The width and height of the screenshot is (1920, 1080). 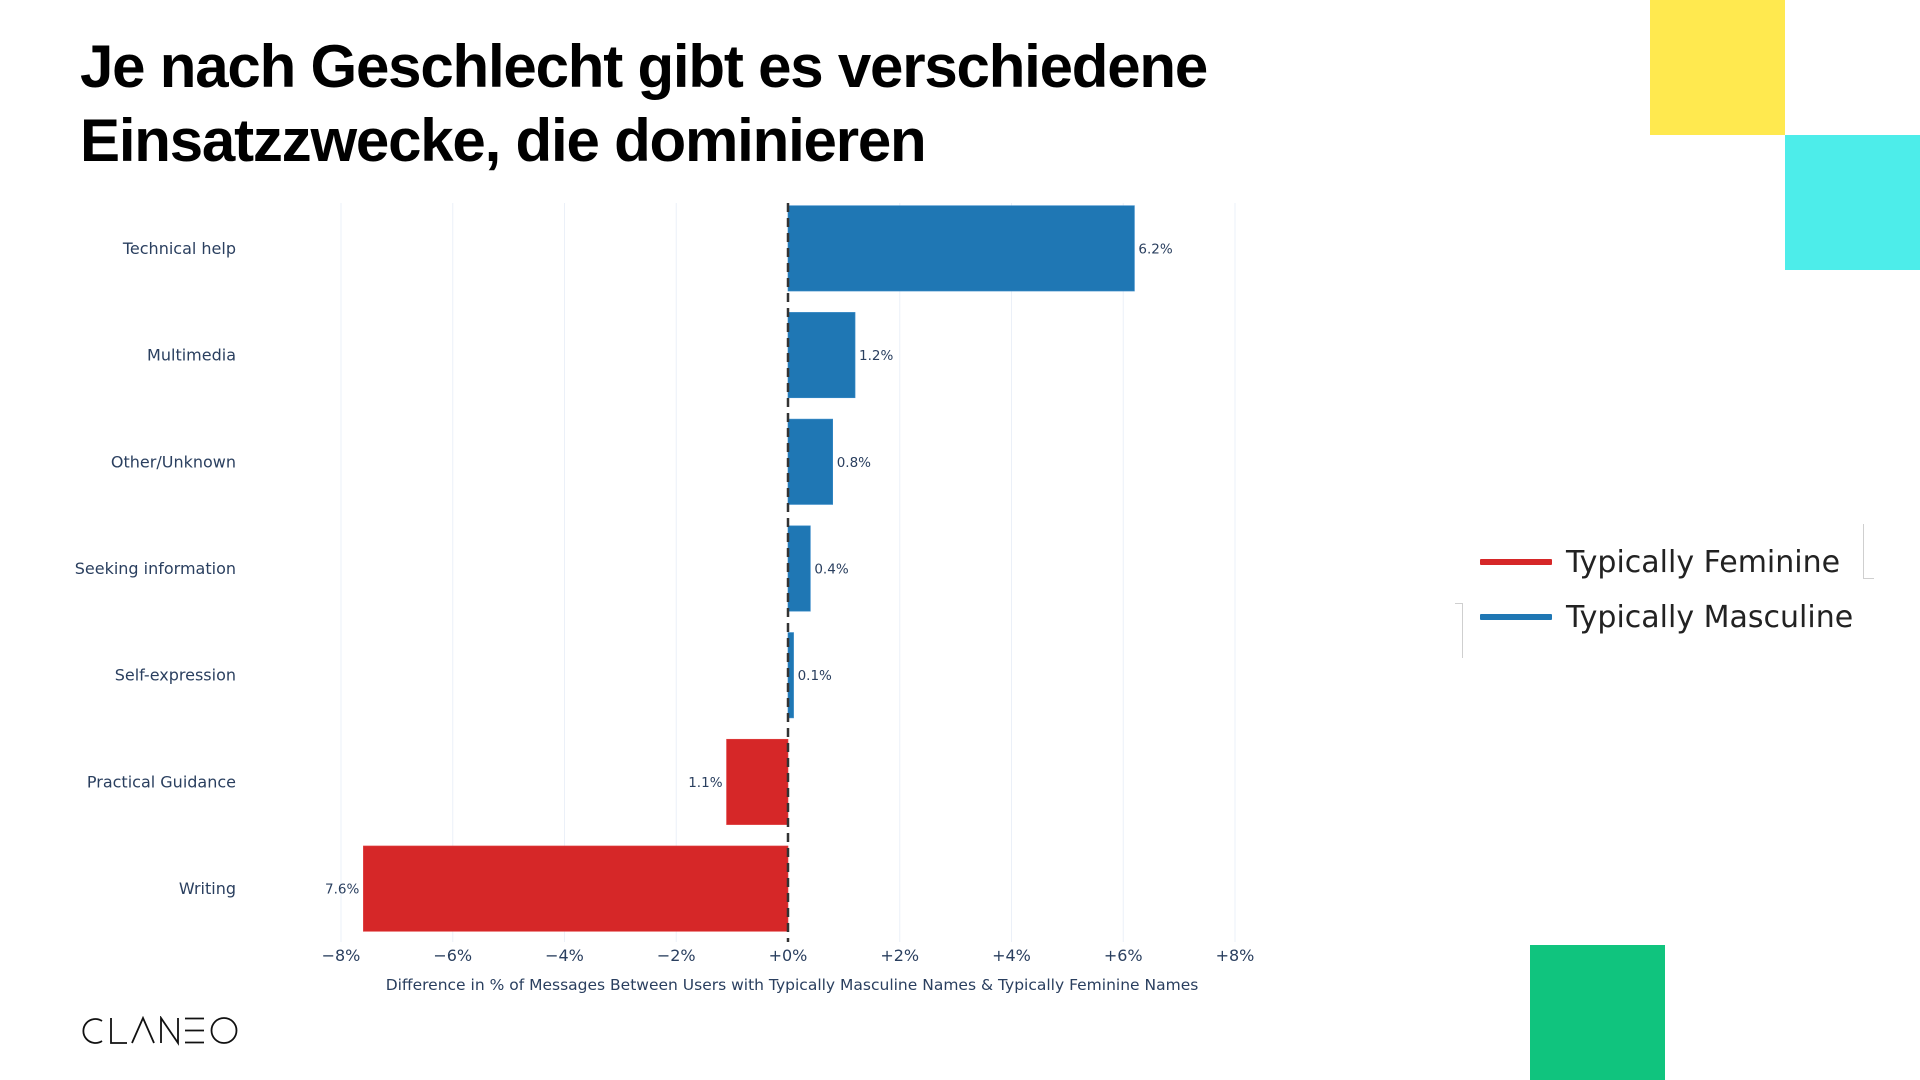 I want to click on value-label: 1.1%, so click(x=705, y=783).